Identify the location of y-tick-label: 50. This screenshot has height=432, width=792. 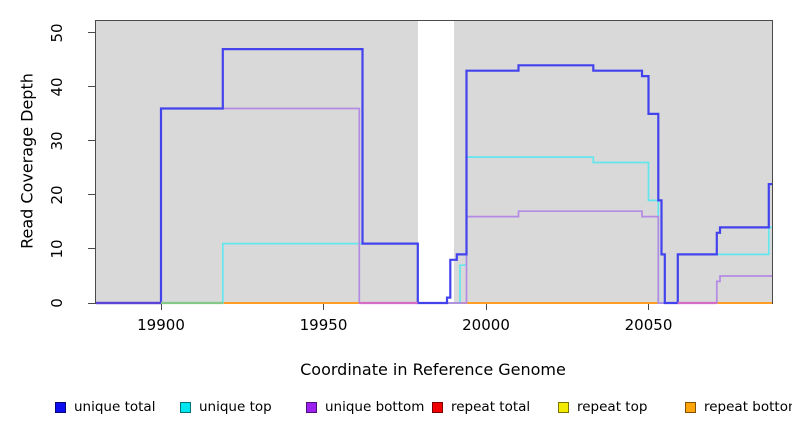
(57, 33).